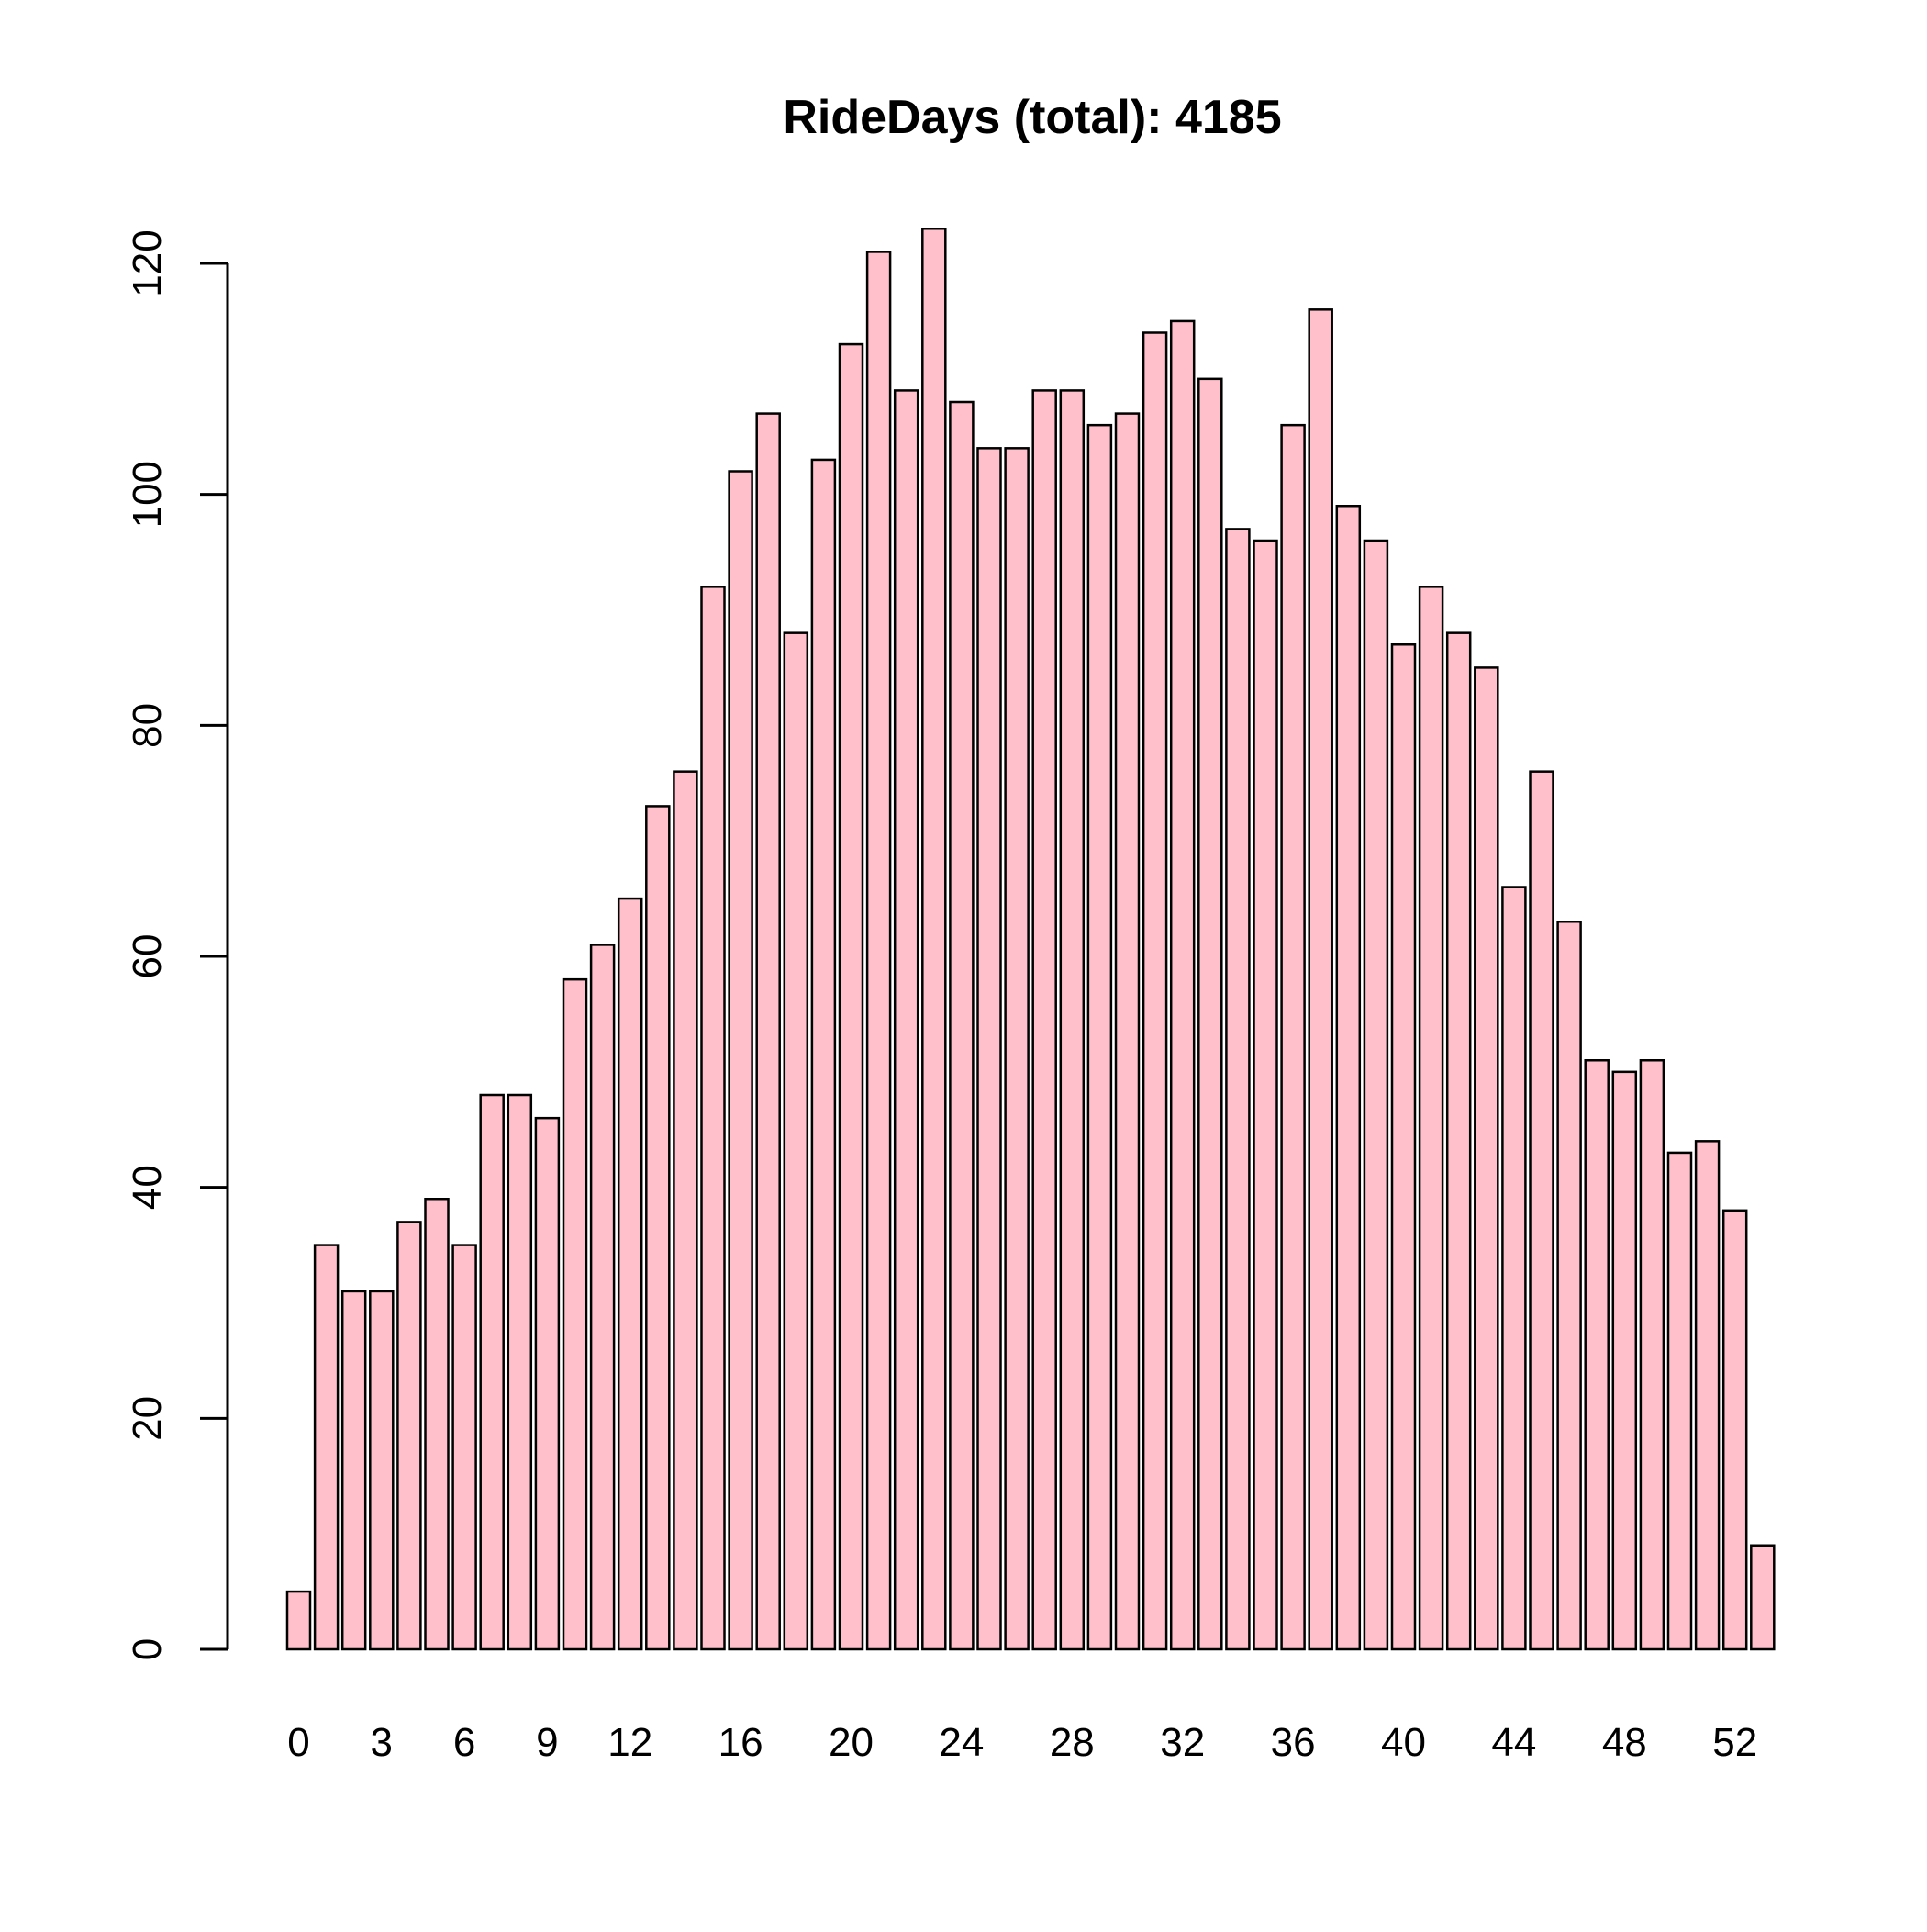 The width and height of the screenshot is (1927, 1932). What do you see at coordinates (740, 1742) in the screenshot?
I see `x-tick-label: 16` at bounding box center [740, 1742].